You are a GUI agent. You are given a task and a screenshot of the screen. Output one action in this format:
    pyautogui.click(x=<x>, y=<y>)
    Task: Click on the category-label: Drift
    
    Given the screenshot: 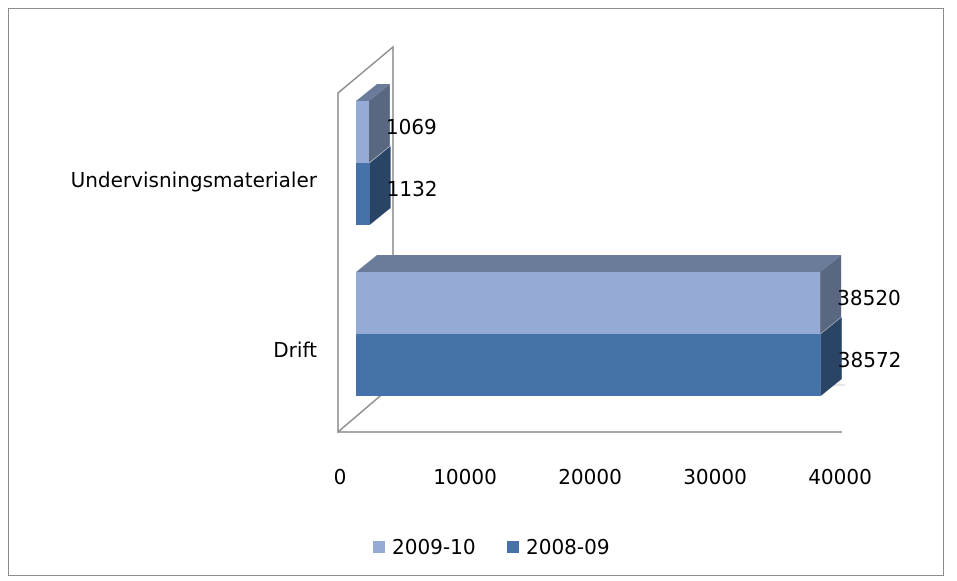 What is the action you would take?
    pyautogui.click(x=295, y=350)
    